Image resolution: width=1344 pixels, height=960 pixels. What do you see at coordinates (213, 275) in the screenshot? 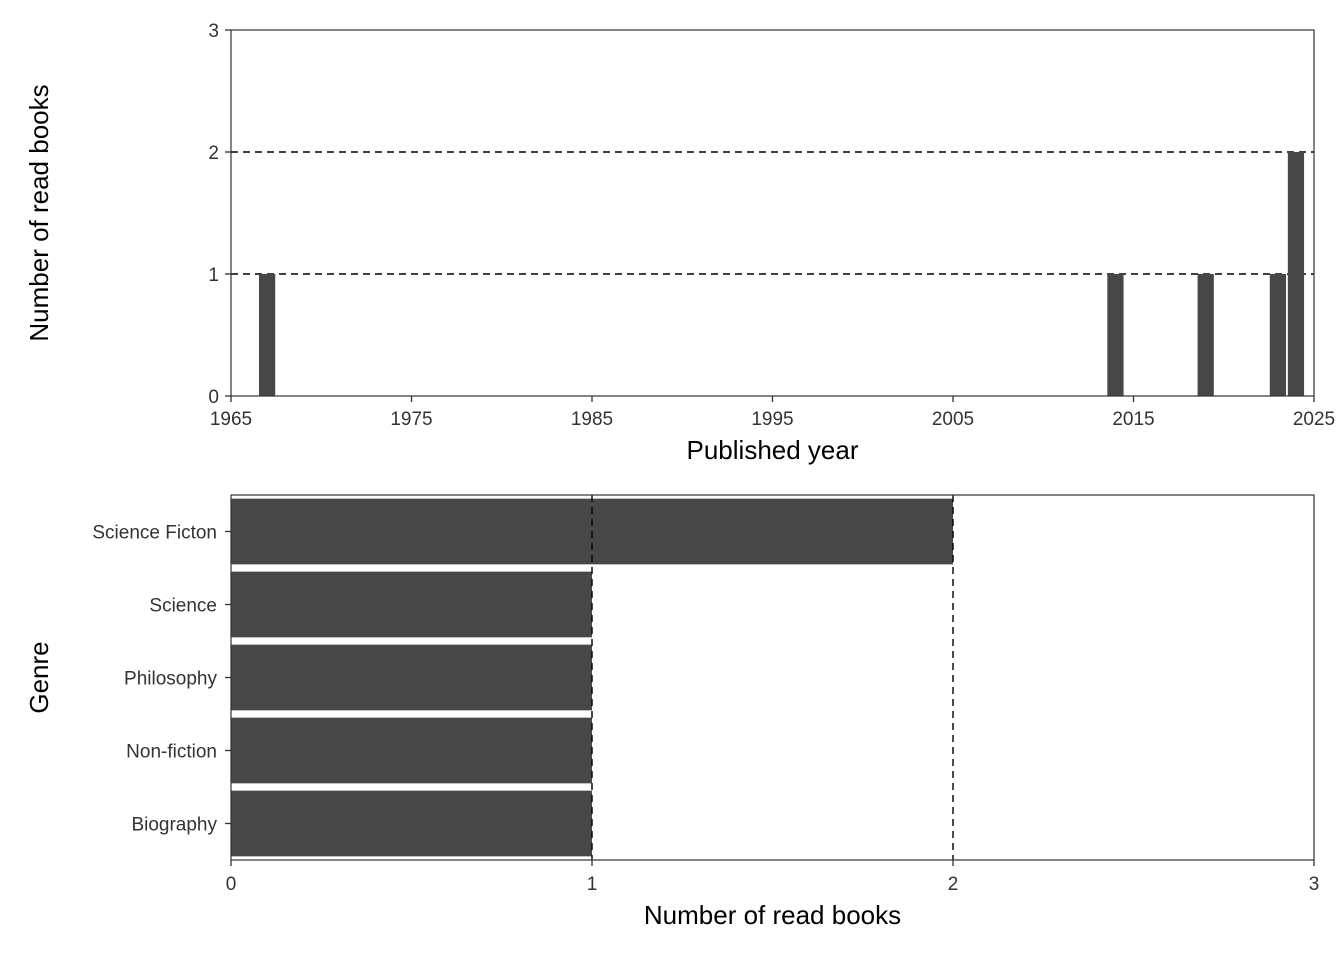
I see `year-histogram-y-tick-label: 1` at bounding box center [213, 275].